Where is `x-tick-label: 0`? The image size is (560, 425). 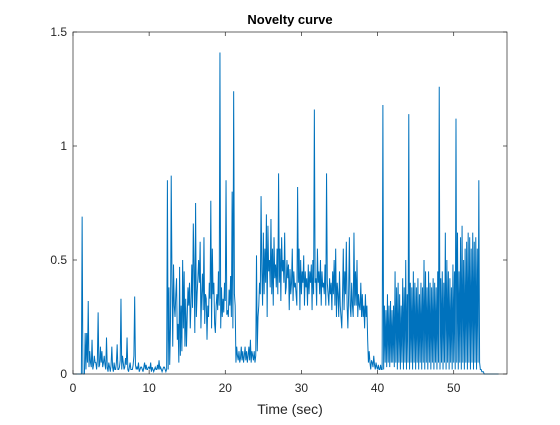
x-tick-label: 0 is located at coordinates (73, 388).